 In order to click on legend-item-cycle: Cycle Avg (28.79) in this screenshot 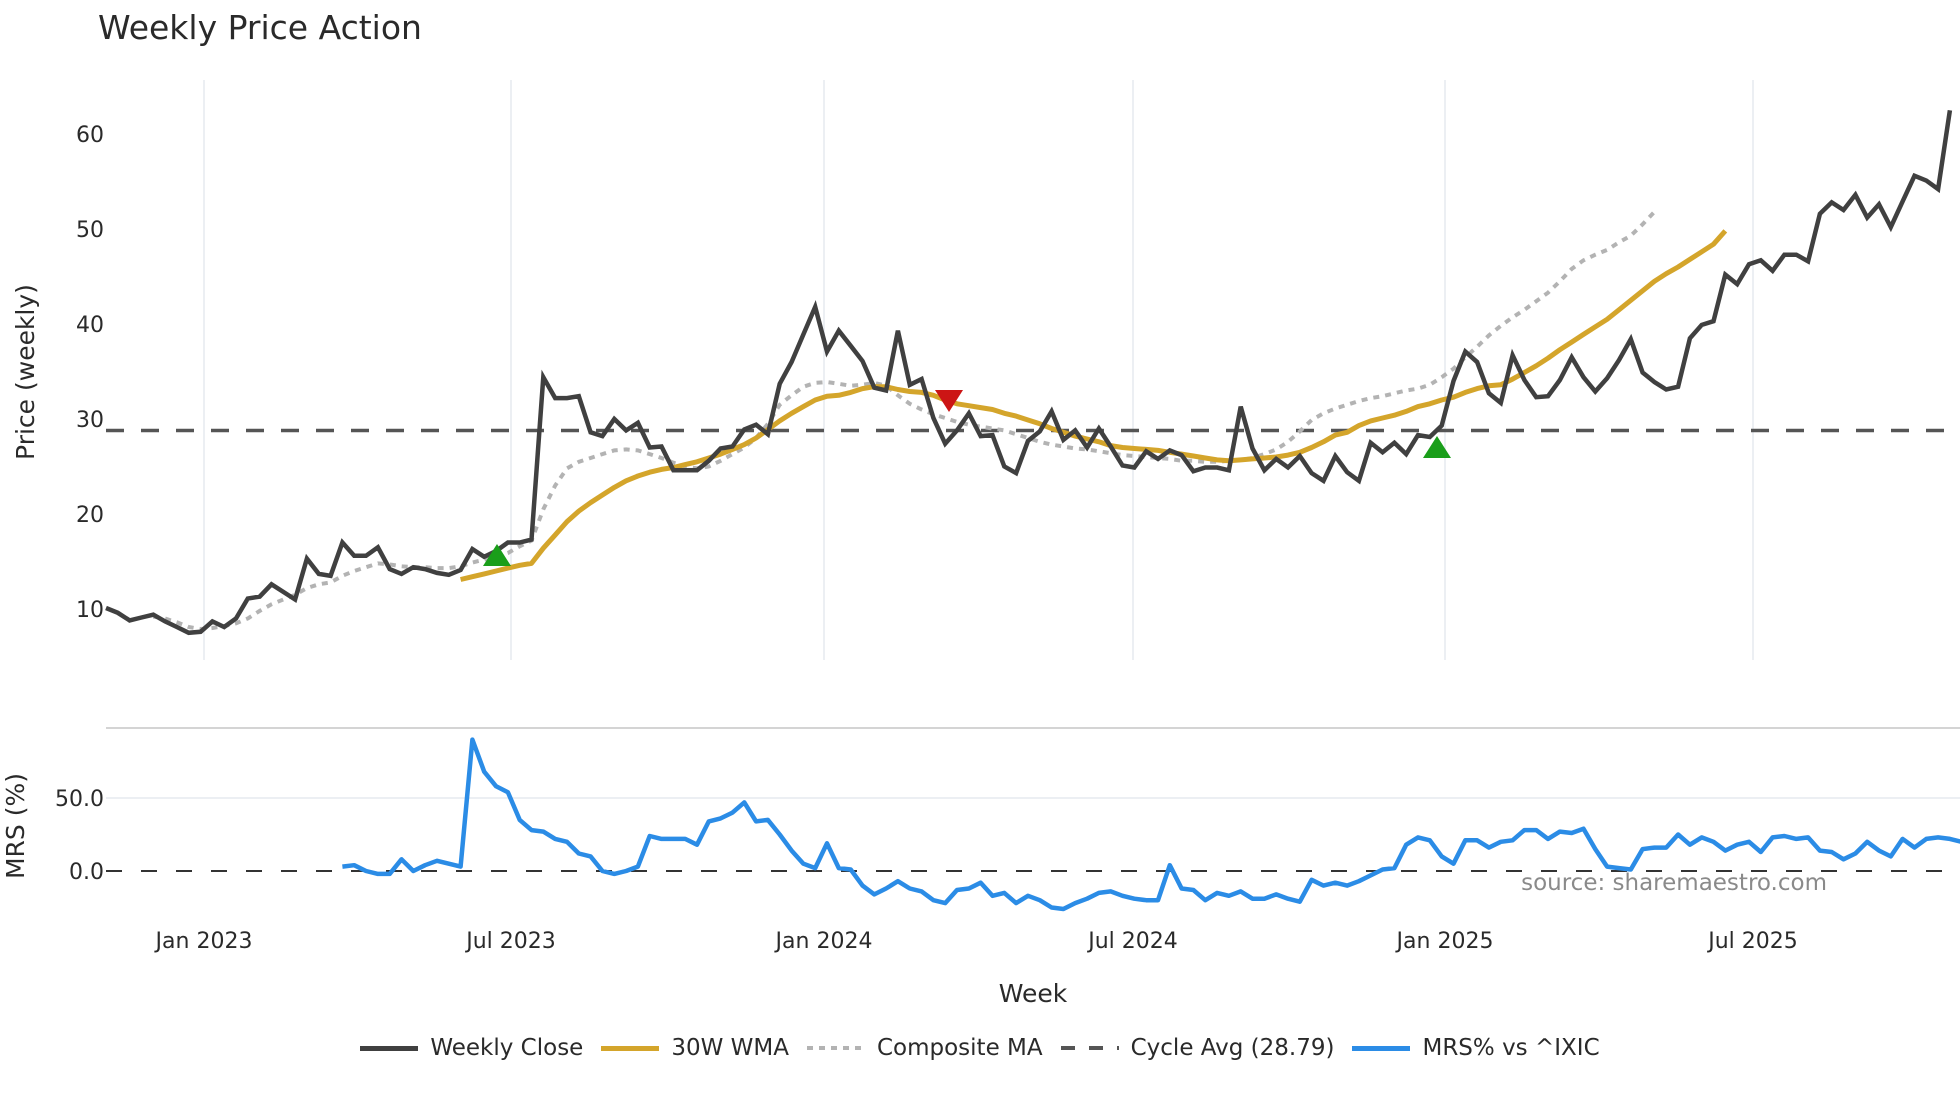, I will do `click(1197, 1048)`.